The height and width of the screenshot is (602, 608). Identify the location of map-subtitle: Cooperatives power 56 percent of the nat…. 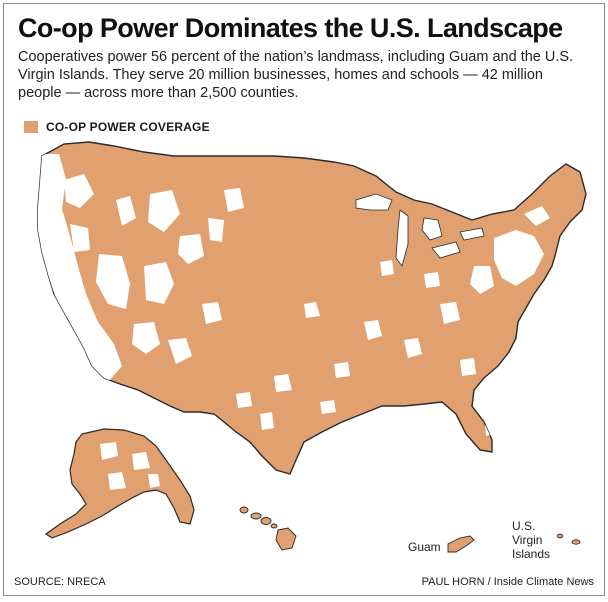
(296, 75).